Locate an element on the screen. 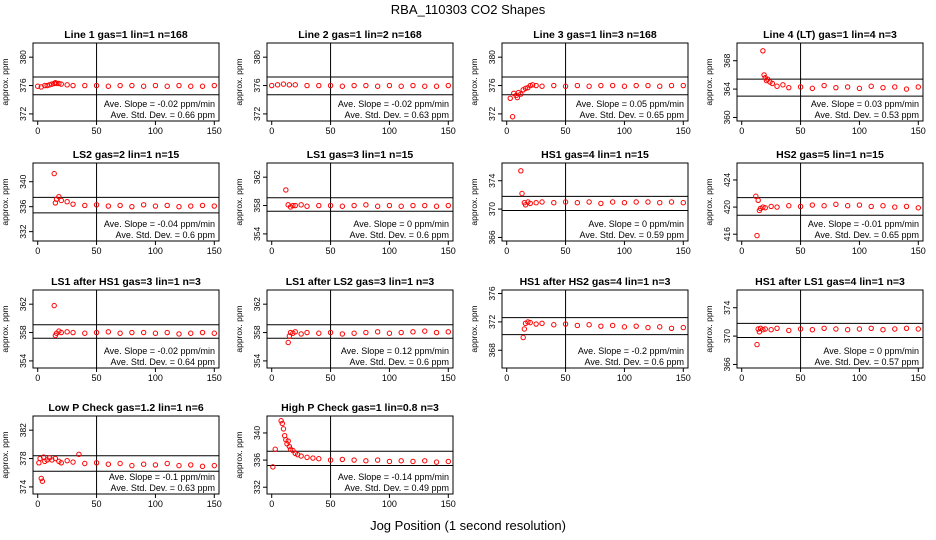 The image size is (936, 540). y-tick-label: 366 is located at coordinates (492, 237).